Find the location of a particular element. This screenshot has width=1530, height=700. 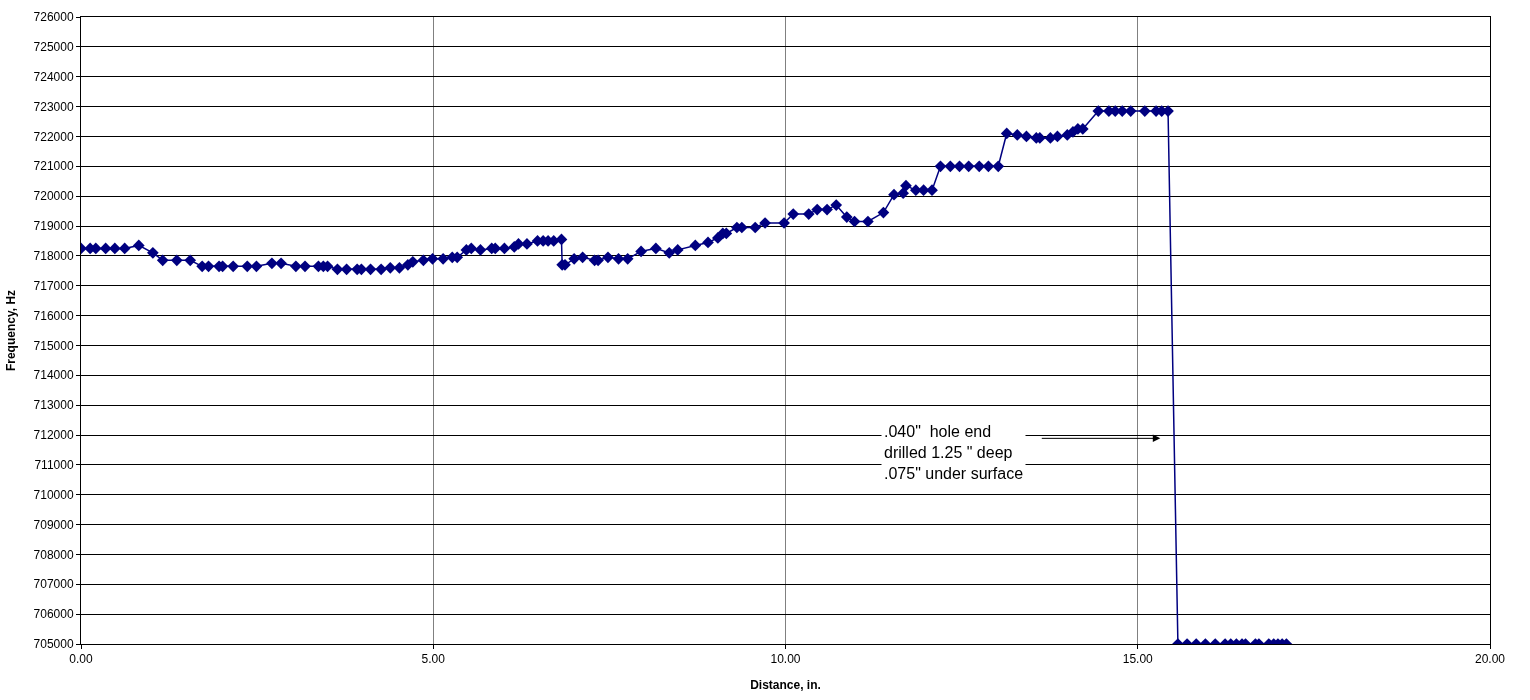

y-axis-title: Frequency, Hz is located at coordinates (10, 330).